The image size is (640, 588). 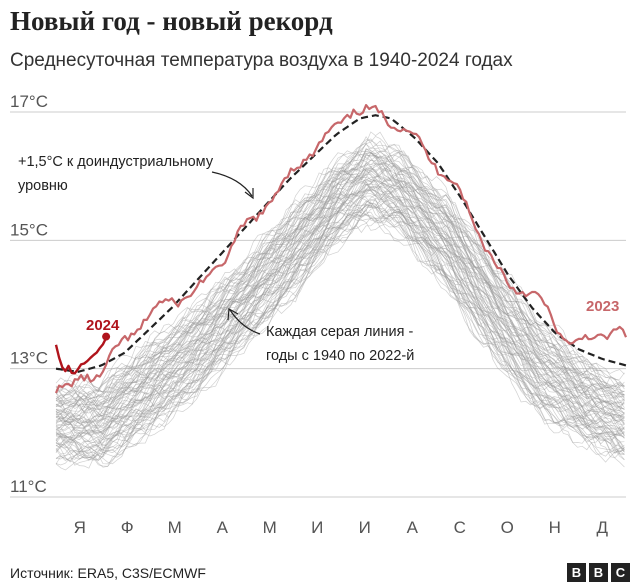 What do you see at coordinates (108, 573) in the screenshot?
I see `source-note: Источник: ERA5, C3S/ECMWF` at bounding box center [108, 573].